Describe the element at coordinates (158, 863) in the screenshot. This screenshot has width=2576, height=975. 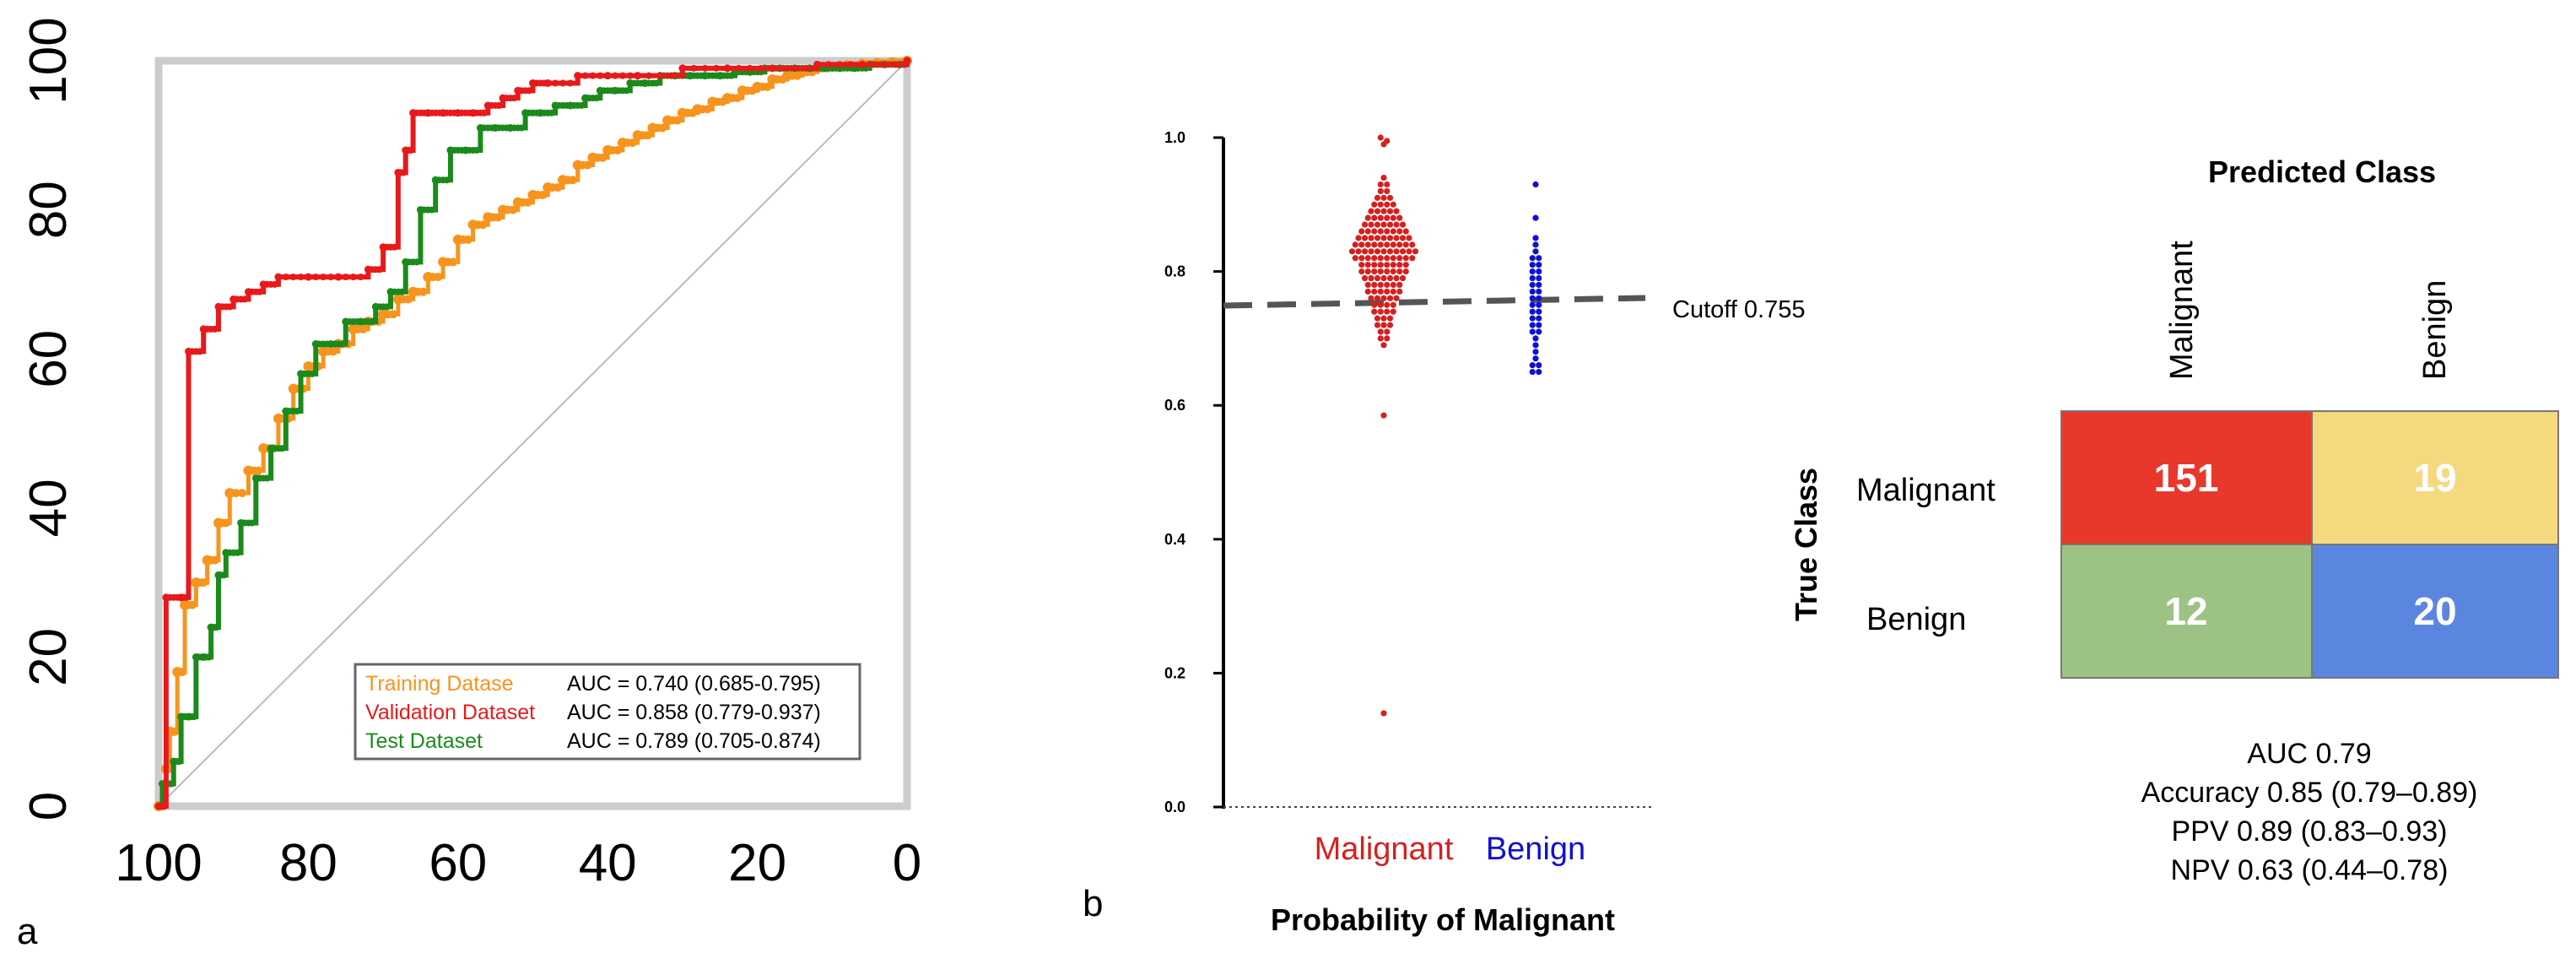
I see `roc-x-tick-100: 100` at that location.